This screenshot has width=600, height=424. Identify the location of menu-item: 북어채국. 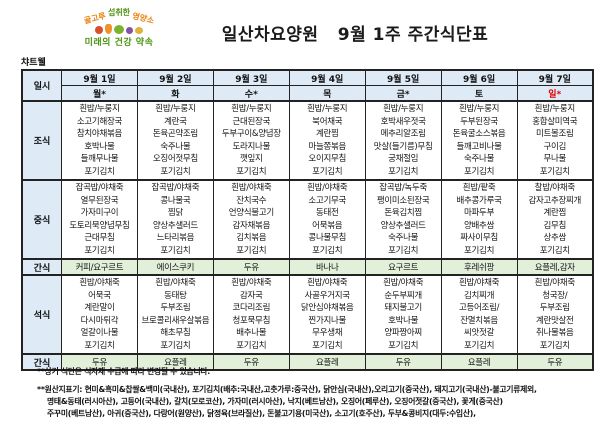
(327, 121).